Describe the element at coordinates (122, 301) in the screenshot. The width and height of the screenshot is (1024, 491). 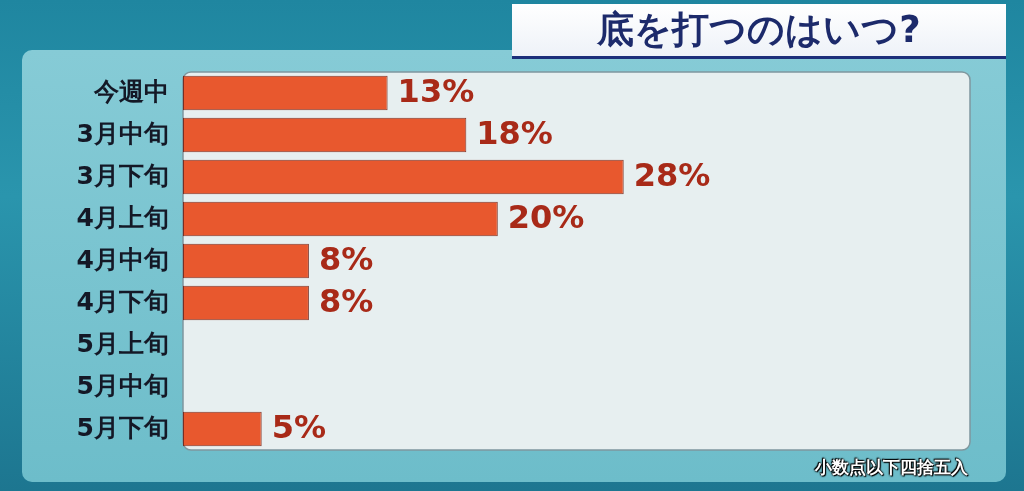
I see `y-tick-label: 4月下旬` at that location.